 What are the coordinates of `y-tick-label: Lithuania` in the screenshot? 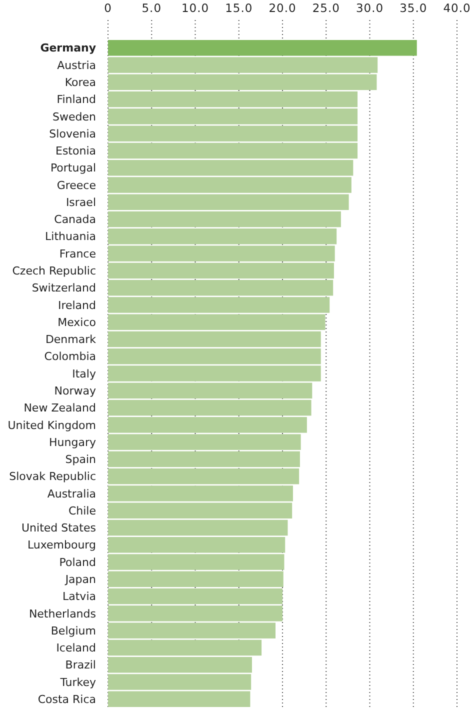 It's located at (70, 237).